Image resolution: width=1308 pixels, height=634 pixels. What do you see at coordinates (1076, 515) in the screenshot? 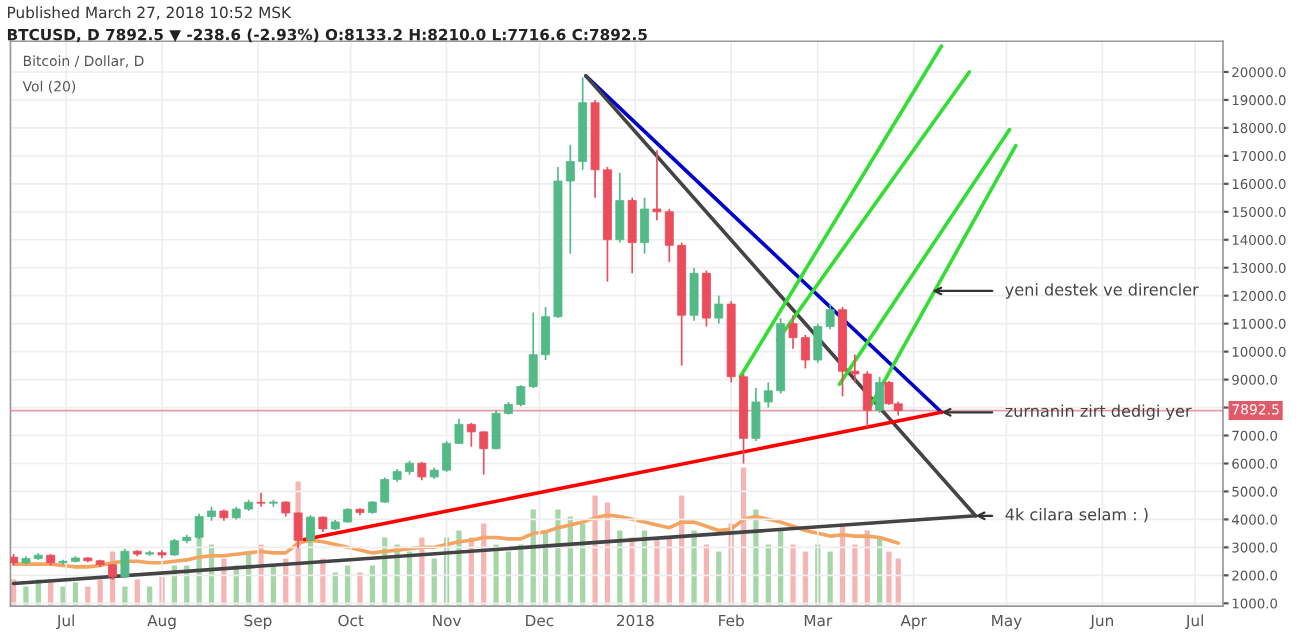
I see `annotation: 4k cilara selam : )` at bounding box center [1076, 515].